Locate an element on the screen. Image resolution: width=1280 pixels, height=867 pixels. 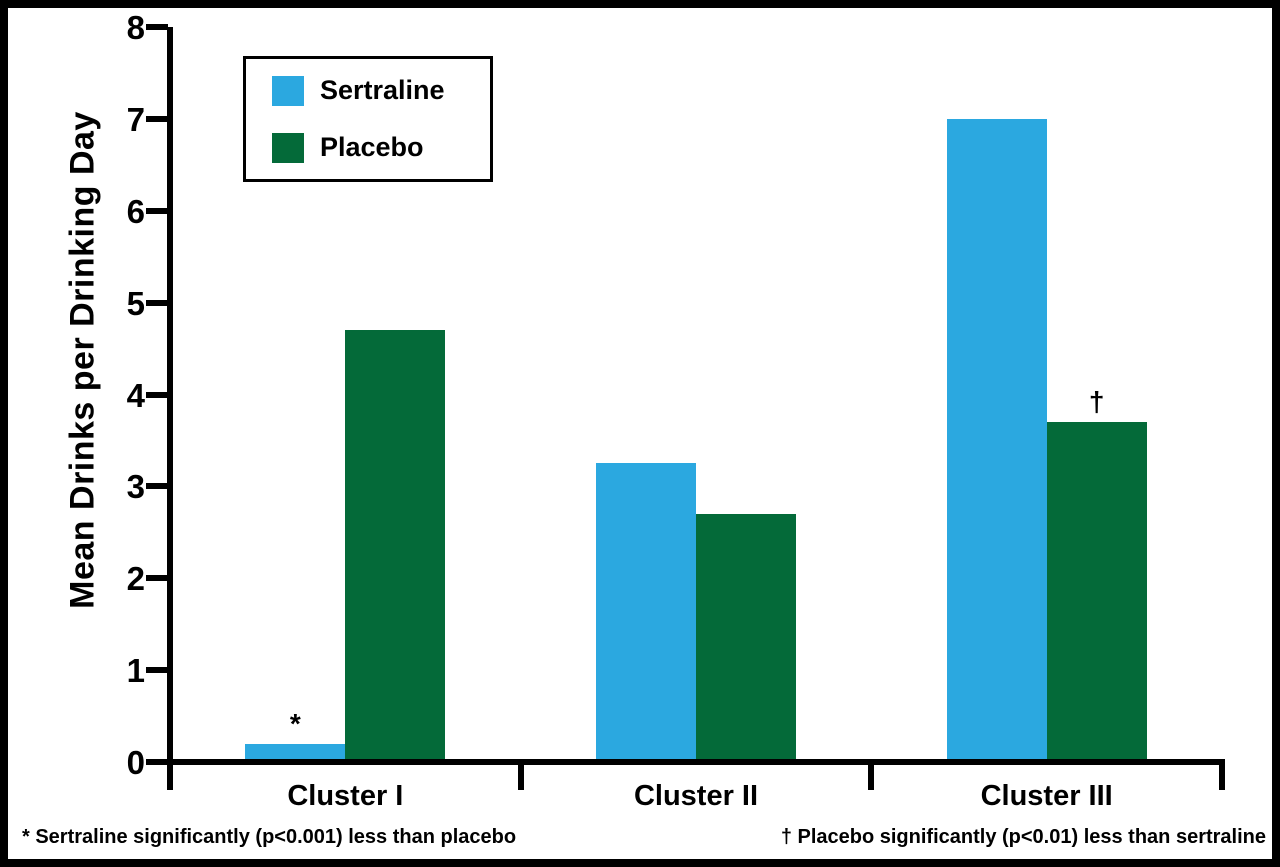
y-tick-label-4: 4 is located at coordinates (135, 395).